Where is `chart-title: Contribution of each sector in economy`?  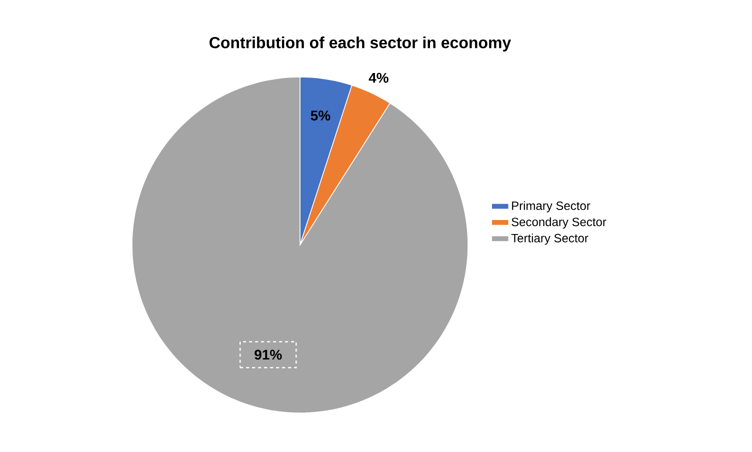 chart-title: Contribution of each sector in economy is located at coordinates (361, 44).